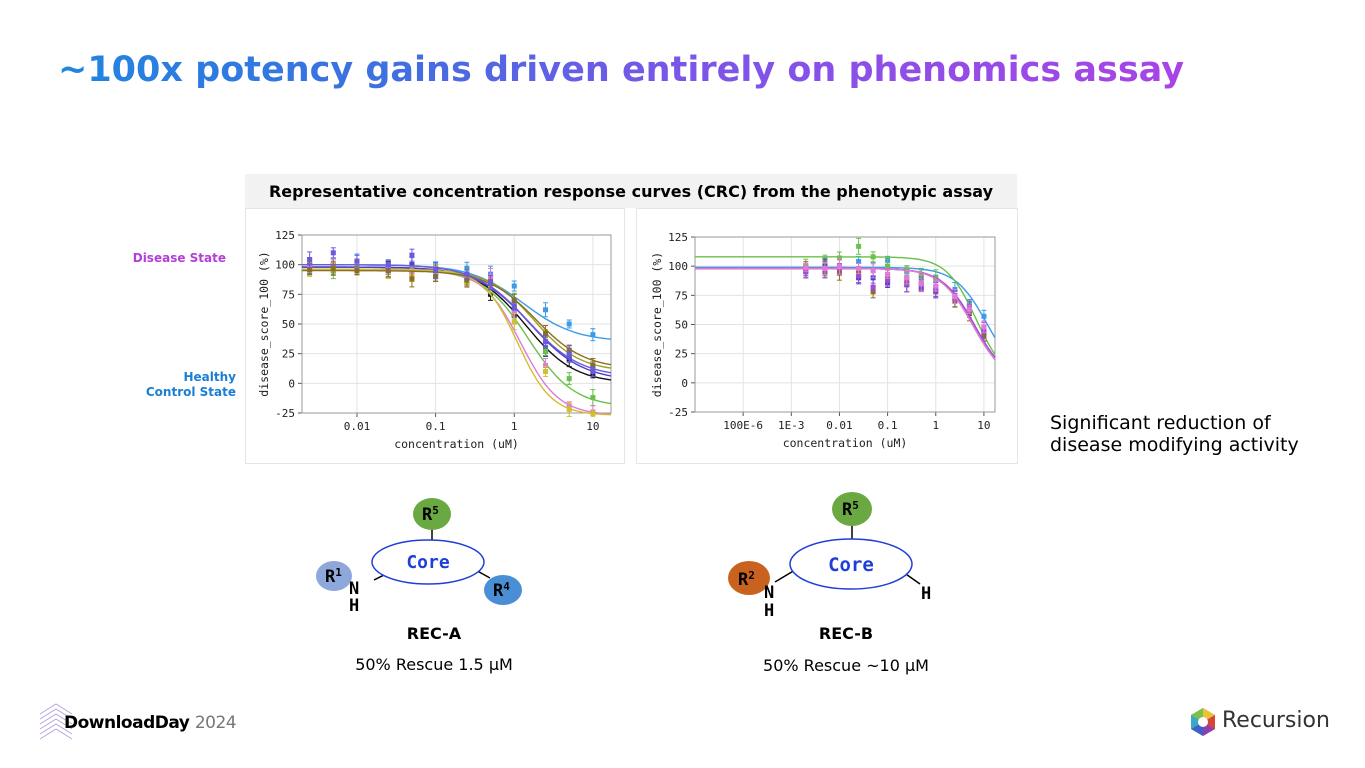 This screenshot has width=1365, height=768. What do you see at coordinates (846, 633) in the screenshot?
I see `rec-b-name: REC-B` at bounding box center [846, 633].